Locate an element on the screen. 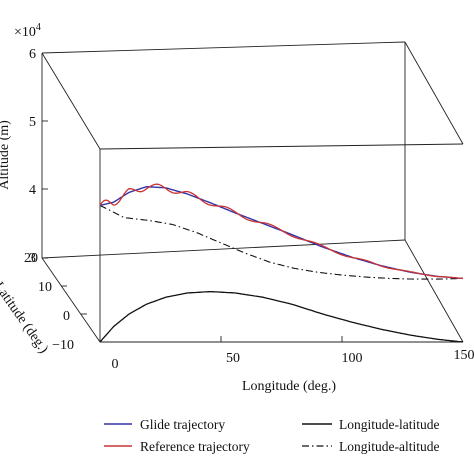 Image resolution: width=474 pixels, height=474 pixels. box-back-top-edge is located at coordinates (223, 47).